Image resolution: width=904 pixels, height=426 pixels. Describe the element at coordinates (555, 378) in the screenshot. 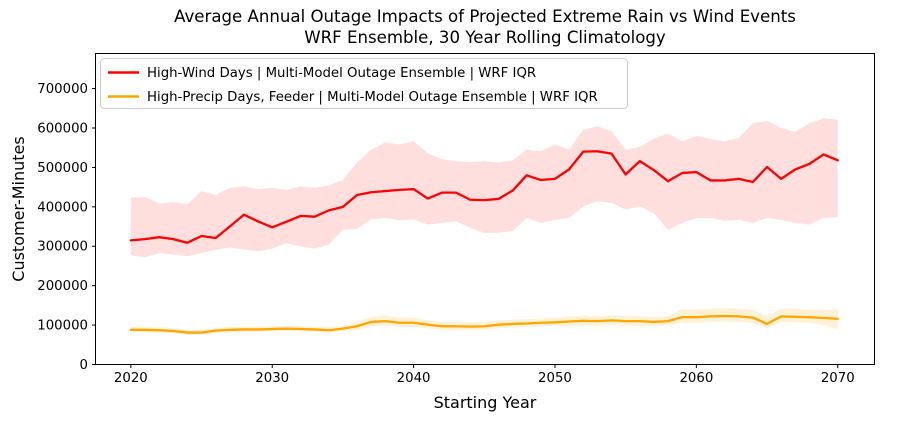

I see `x-tick-label: 2050` at that location.